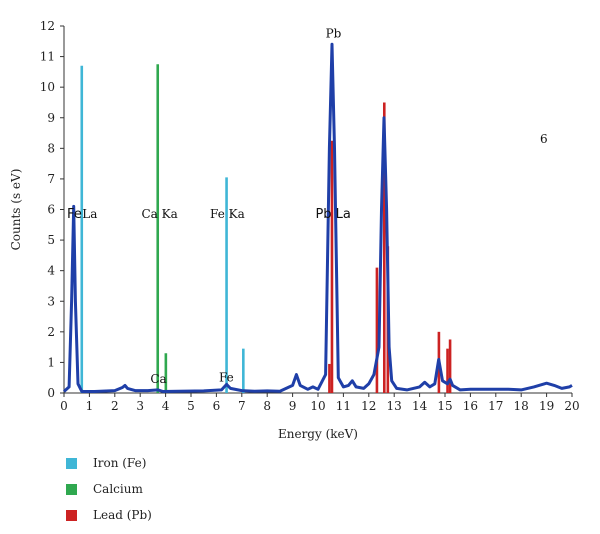 The height and width of the screenshot is (534, 600). What do you see at coordinates (122, 515) in the screenshot?
I see `legend-label-lead: Lead (Pb)` at bounding box center [122, 515].